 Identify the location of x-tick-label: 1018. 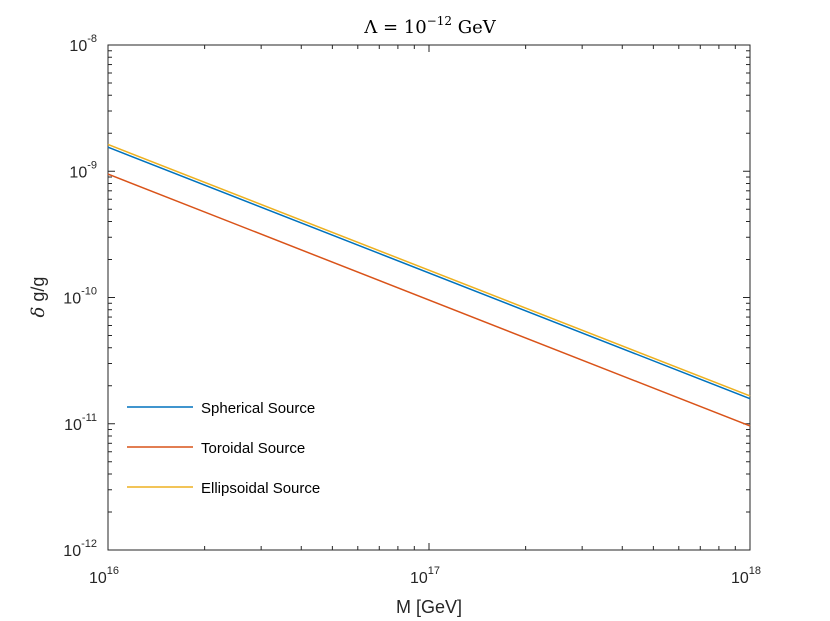
(746, 576).